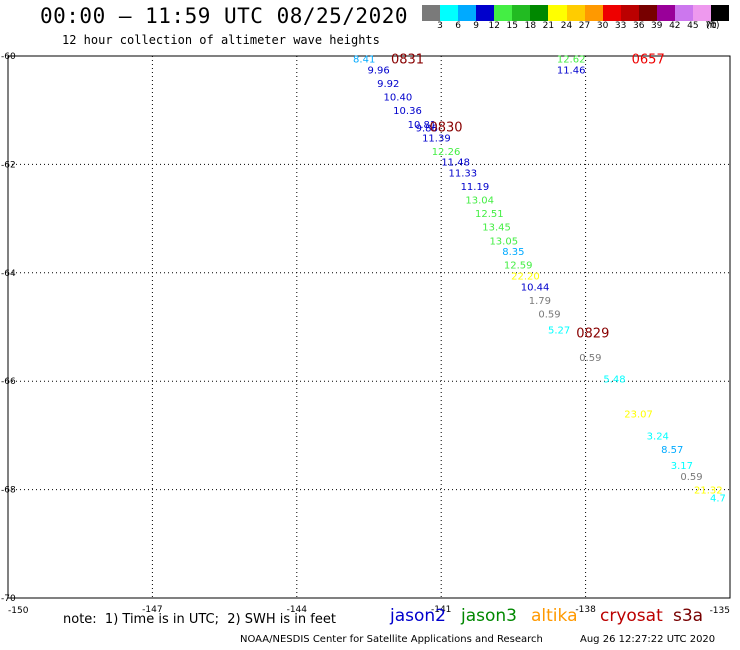 The image size is (740, 650). What do you see at coordinates (224, 16) in the screenshot?
I see `page-title: 00:00 – 11:59 UTC 08/25/2020` at bounding box center [224, 16].